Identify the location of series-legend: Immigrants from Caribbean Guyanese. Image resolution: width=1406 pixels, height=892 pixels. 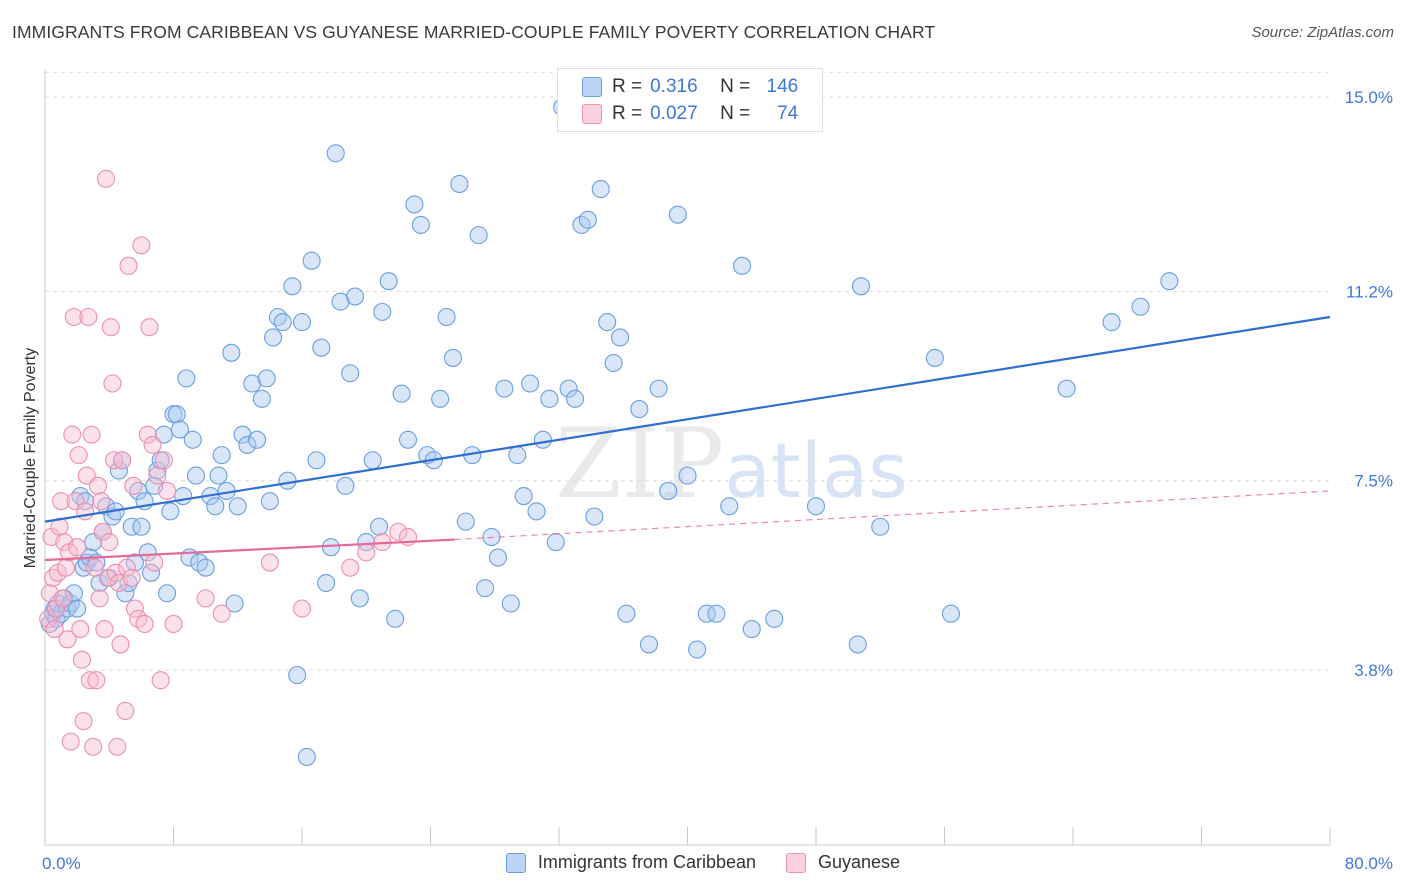
(703, 862).